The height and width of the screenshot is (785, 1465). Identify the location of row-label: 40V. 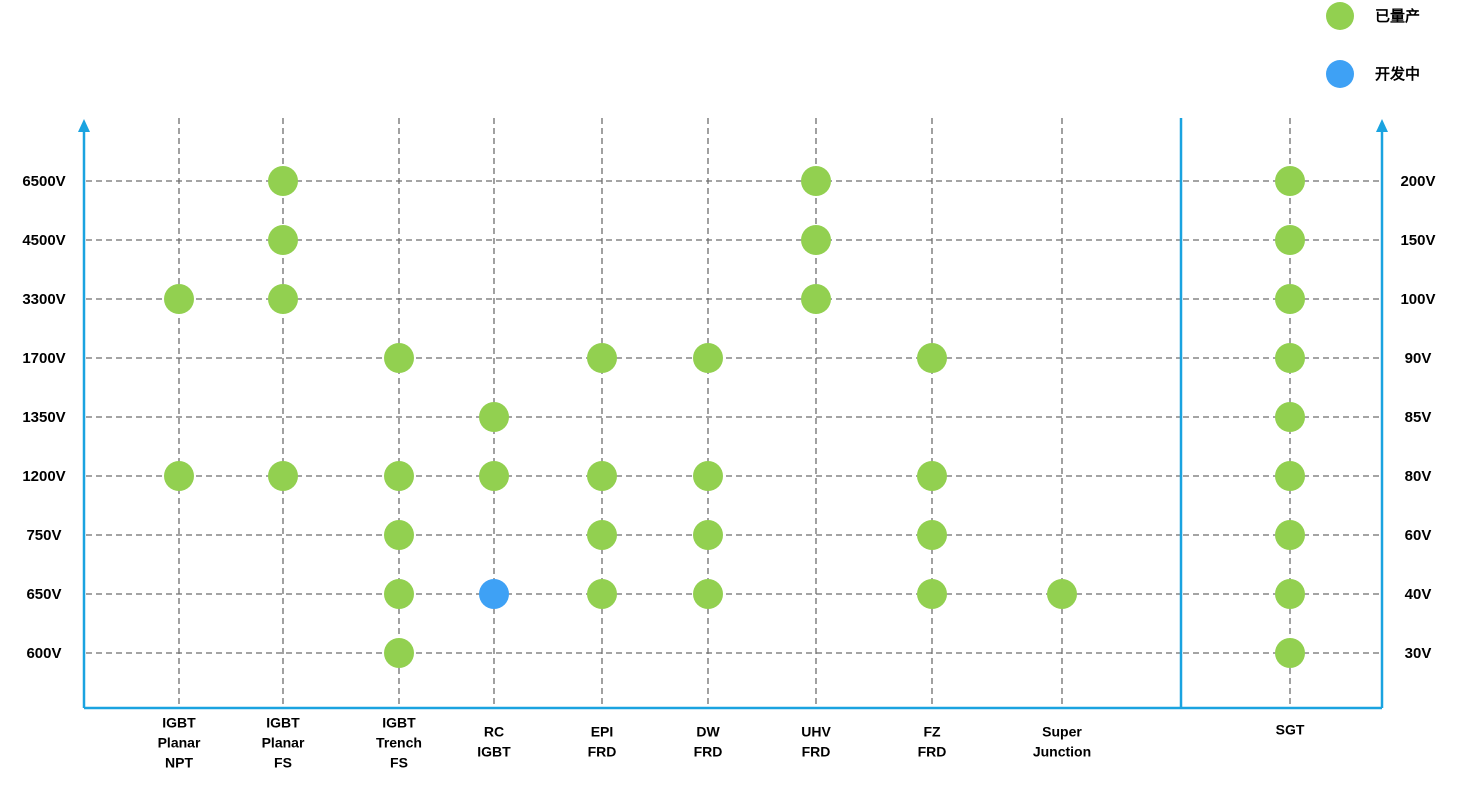
(1418, 594).